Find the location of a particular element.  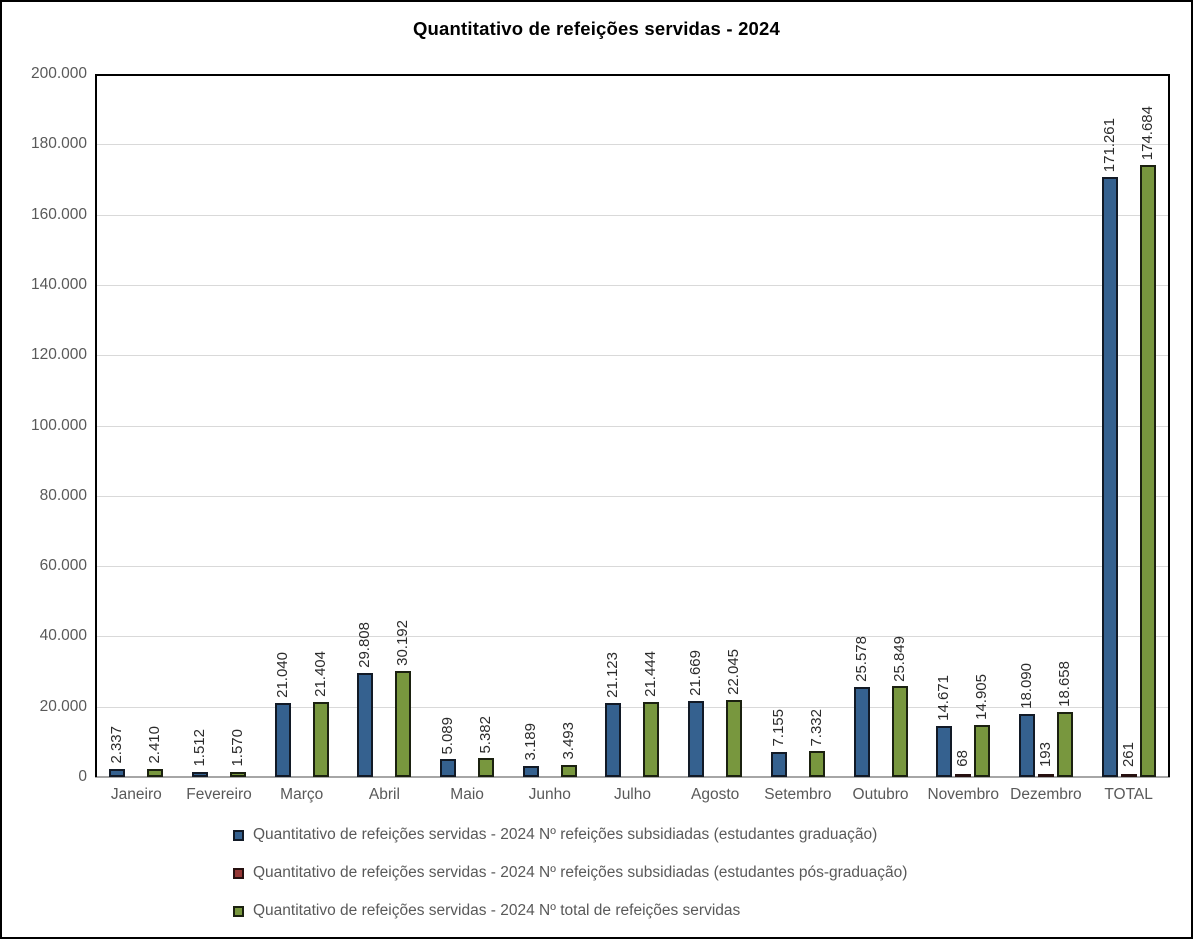

bar-value-label: 29.808 is located at coordinates (365, 644).